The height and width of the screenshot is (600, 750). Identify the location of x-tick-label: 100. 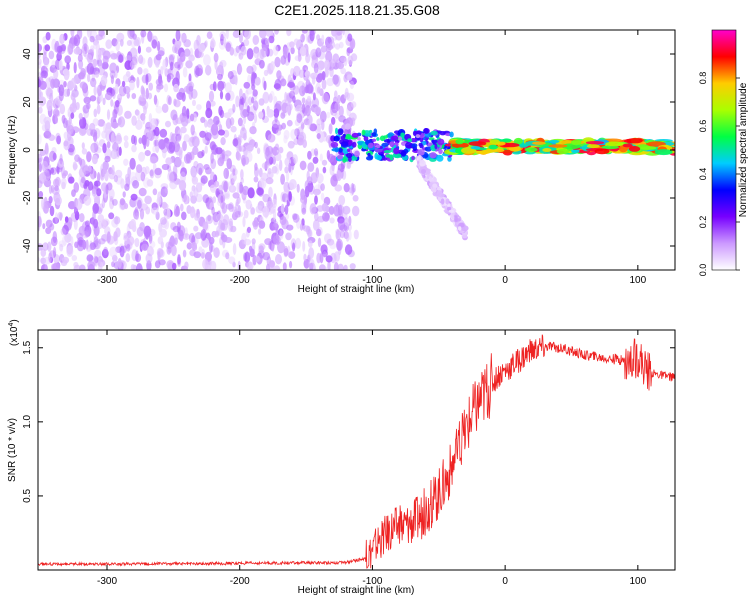
(637, 280).